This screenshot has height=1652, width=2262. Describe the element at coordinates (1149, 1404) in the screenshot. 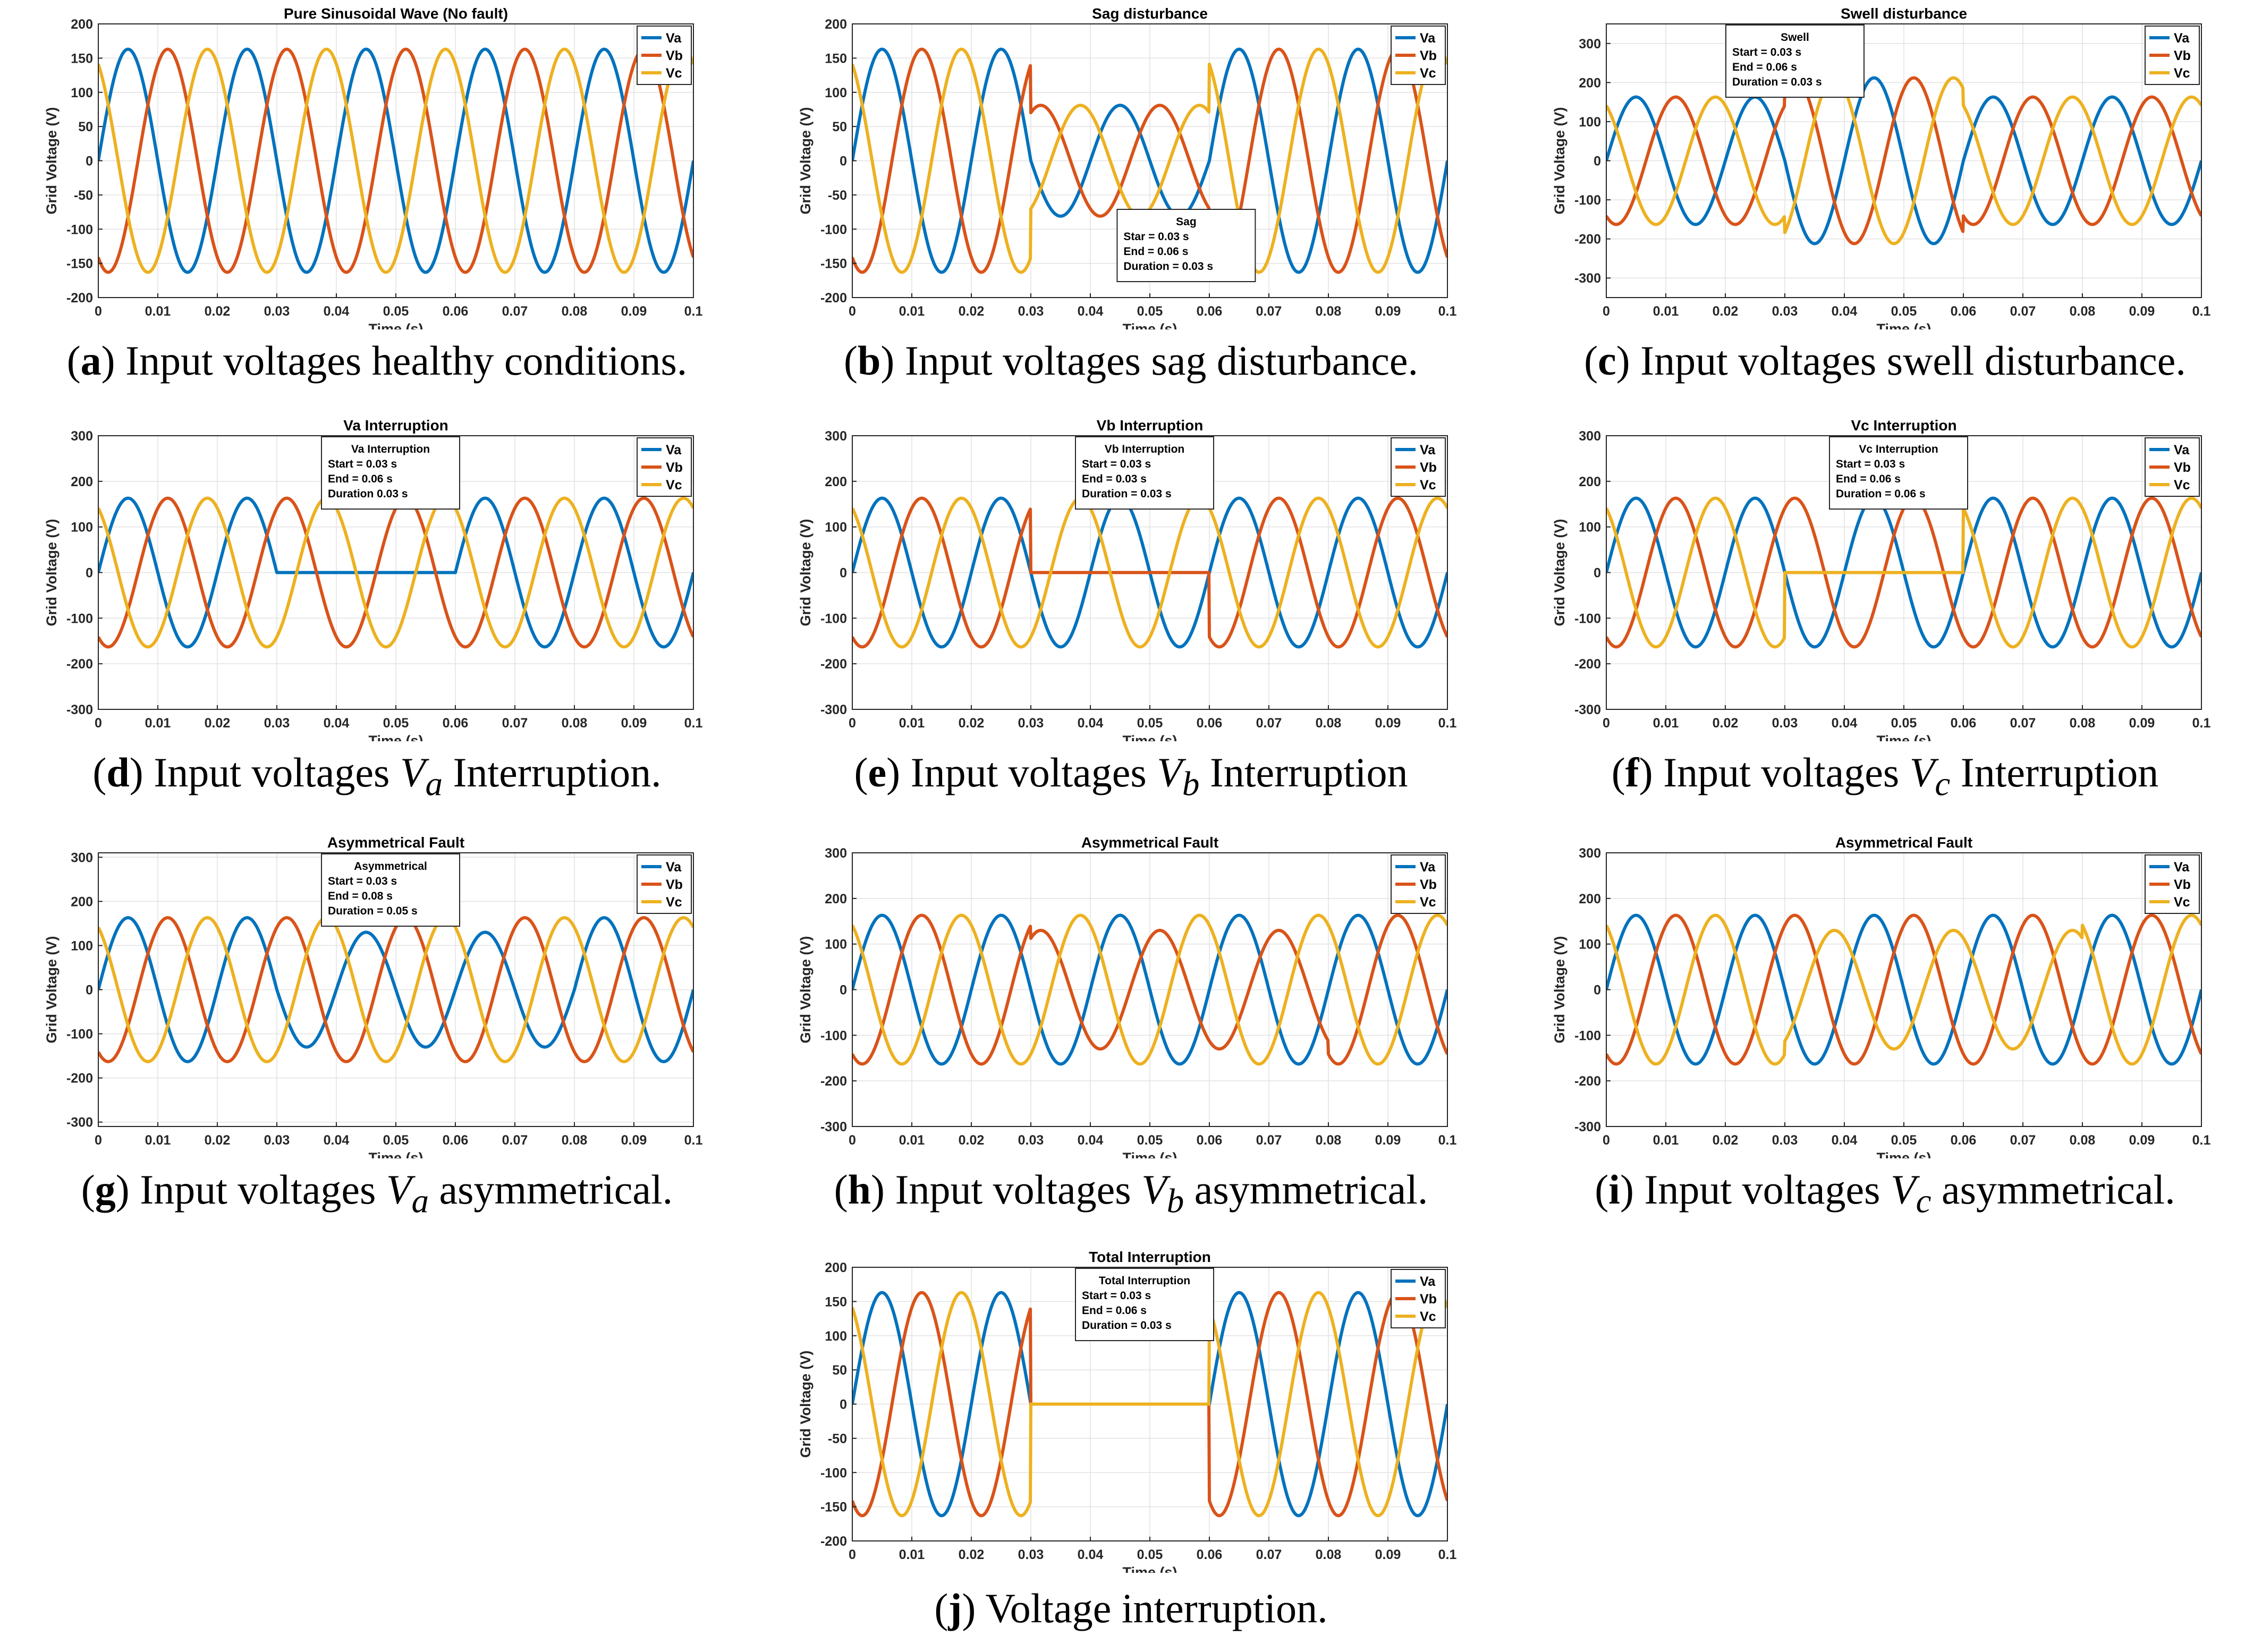

I see `series-group` at that location.